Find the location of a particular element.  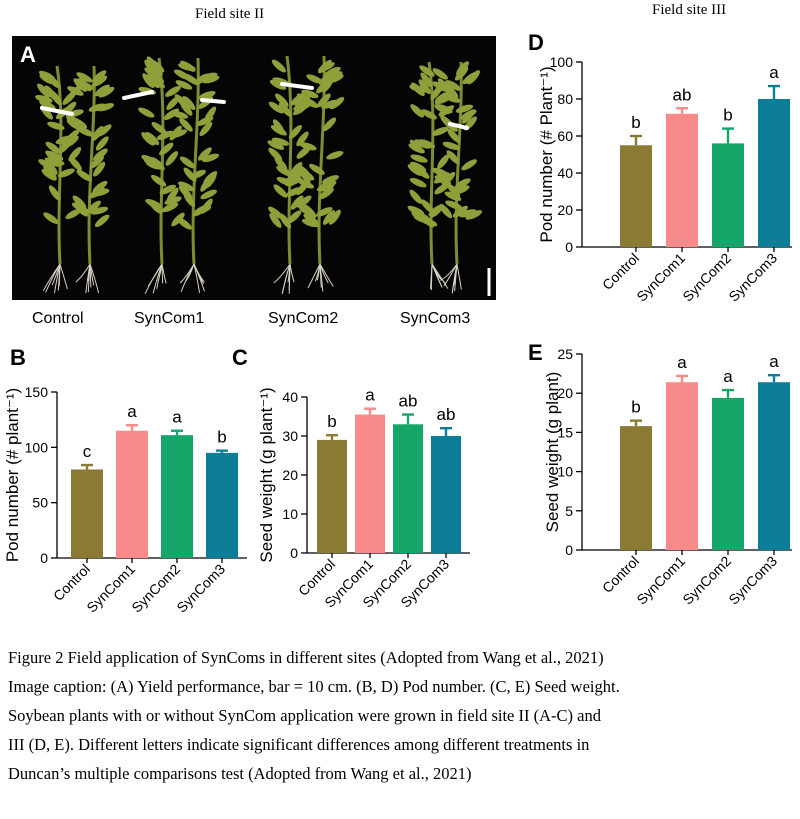

chart-d-significance-label: b is located at coordinates (635, 122).